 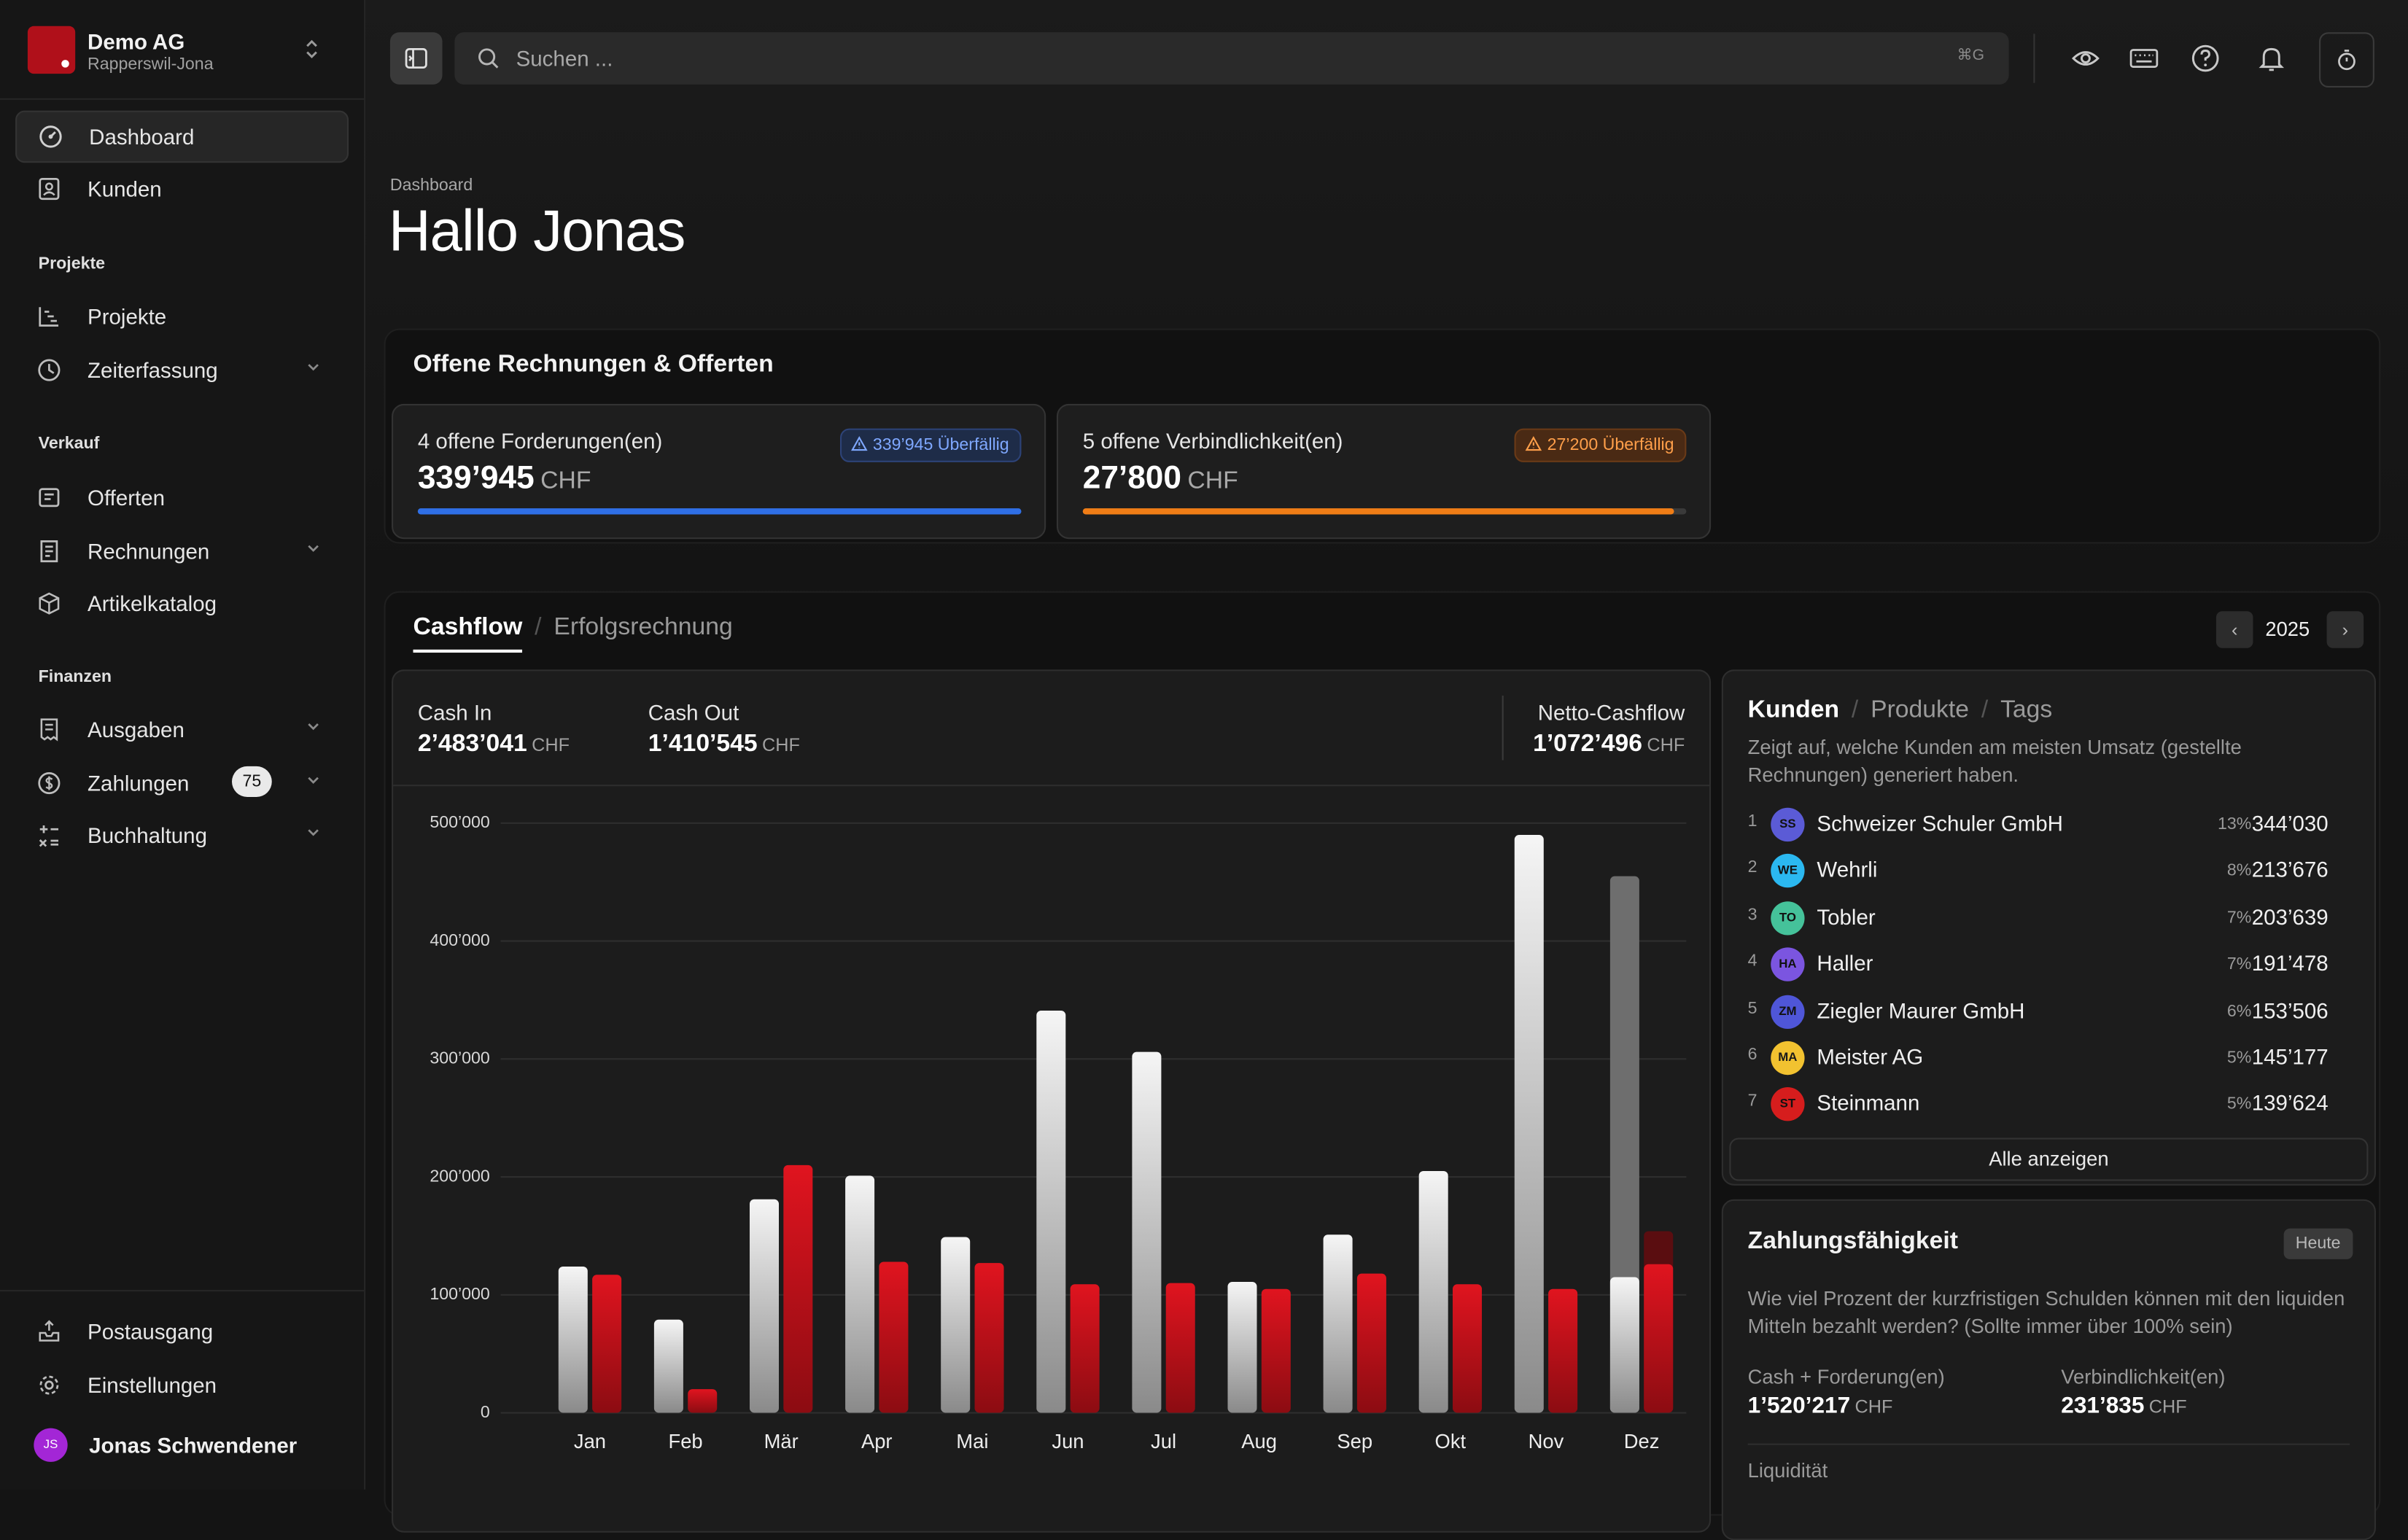 I want to click on section-title: Verkauf, so click(x=69, y=444).